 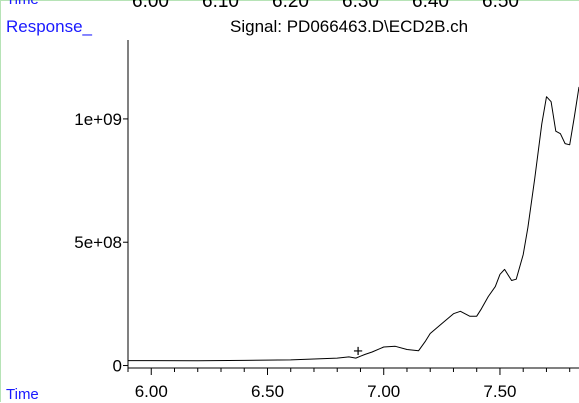 What do you see at coordinates (117, 366) in the screenshot?
I see `y-tick-label: 0` at bounding box center [117, 366].